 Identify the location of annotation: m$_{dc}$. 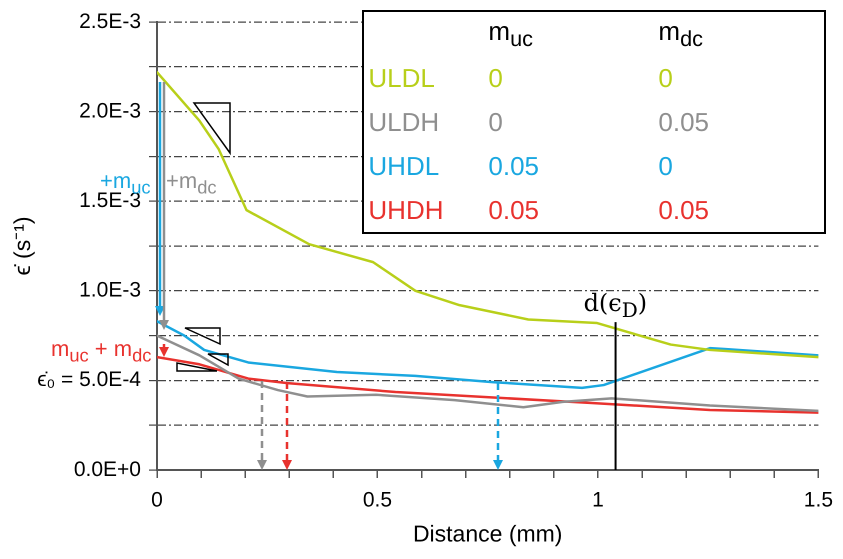
(680, 34).